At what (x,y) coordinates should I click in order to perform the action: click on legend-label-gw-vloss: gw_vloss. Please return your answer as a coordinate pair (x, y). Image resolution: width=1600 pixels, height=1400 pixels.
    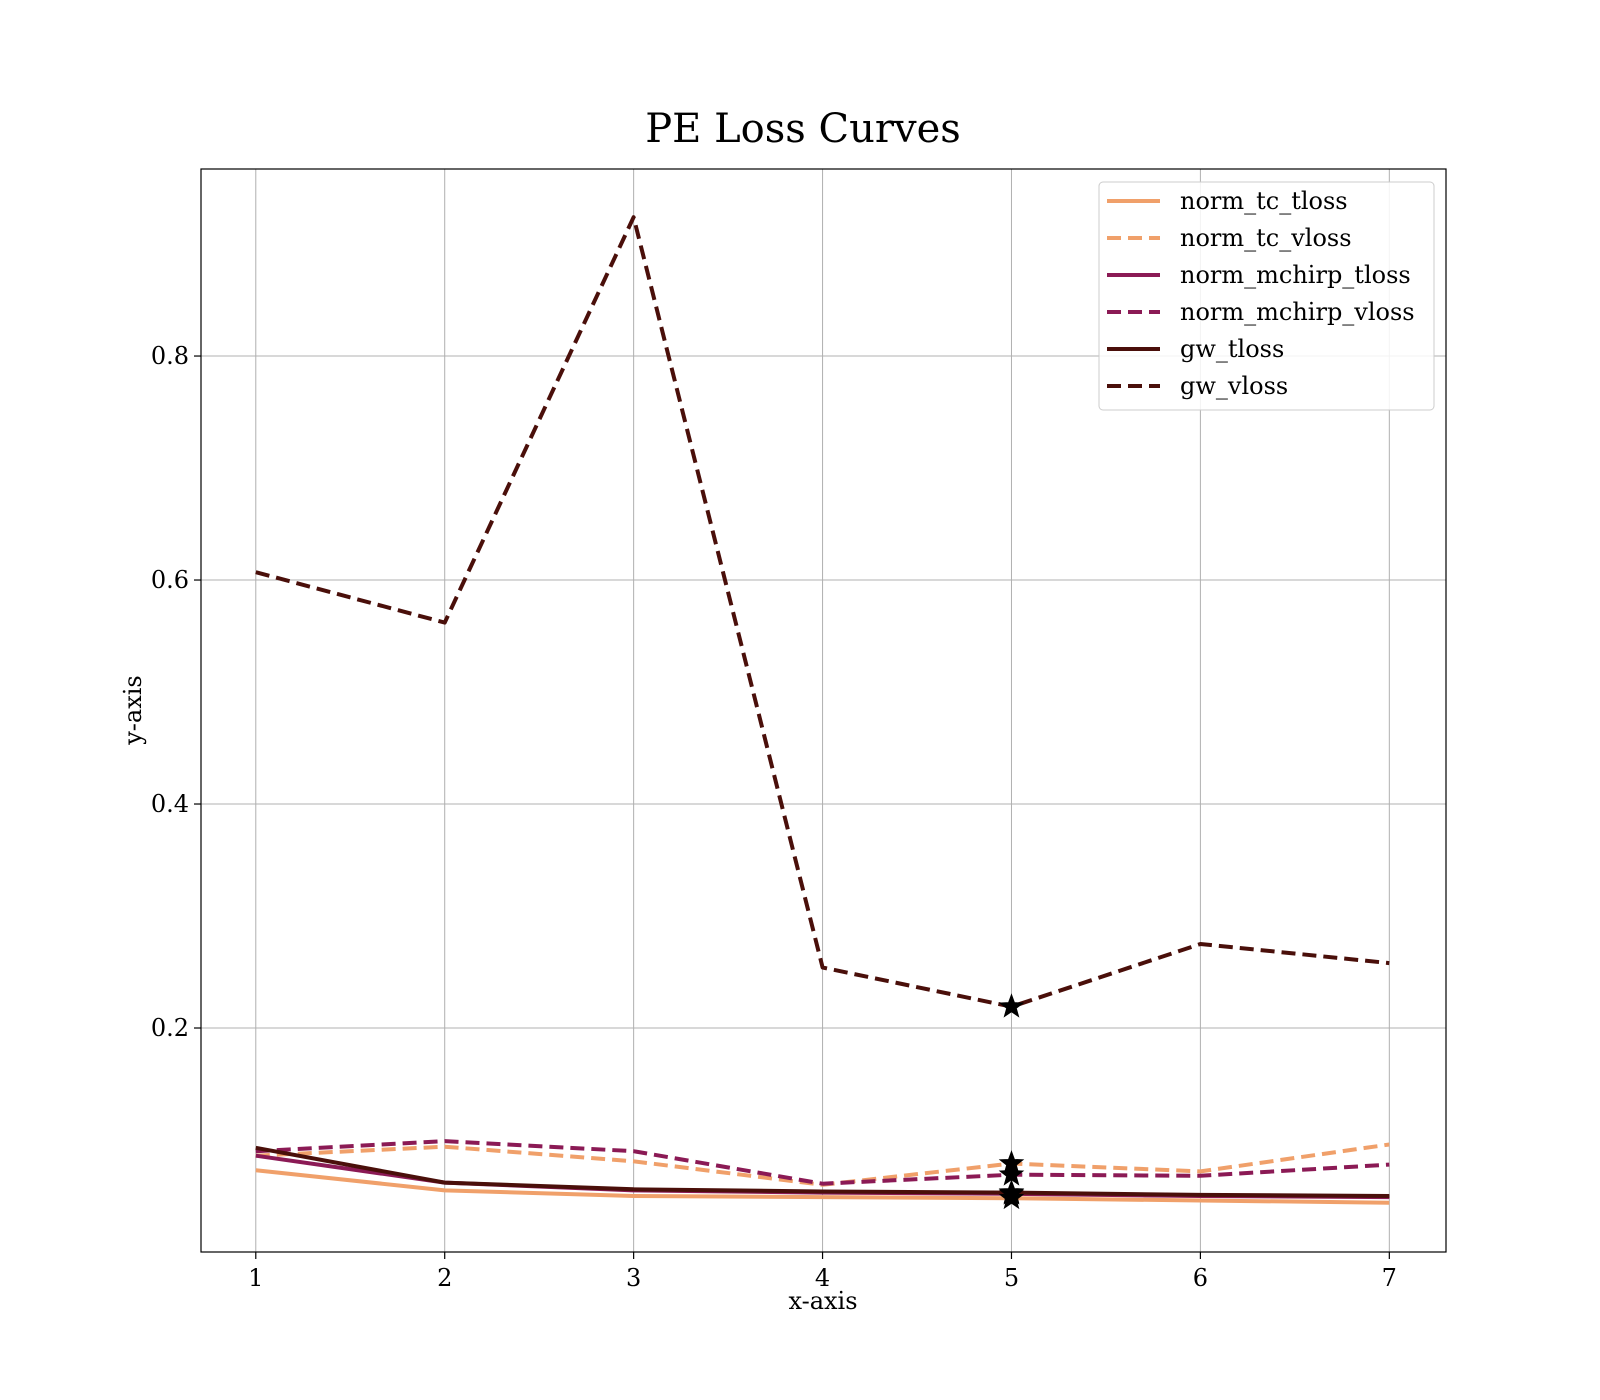
    Looking at the image, I should click on (1234, 386).